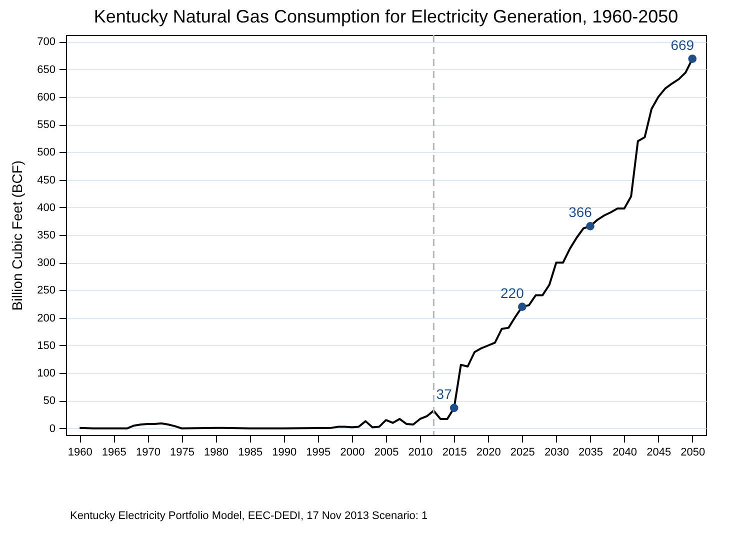 This screenshot has height=533, width=747. Describe the element at coordinates (52, 428) in the screenshot. I see `y-tick-label: 0` at that location.